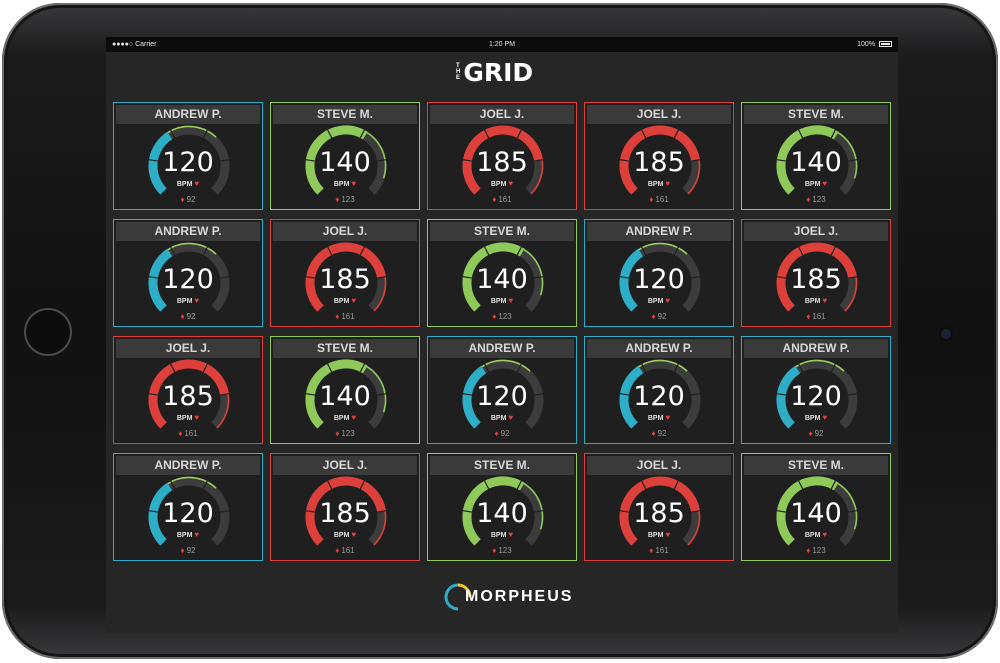  Describe the element at coordinates (345, 465) in the screenshot. I see `participant-name: JOEL J.` at that location.